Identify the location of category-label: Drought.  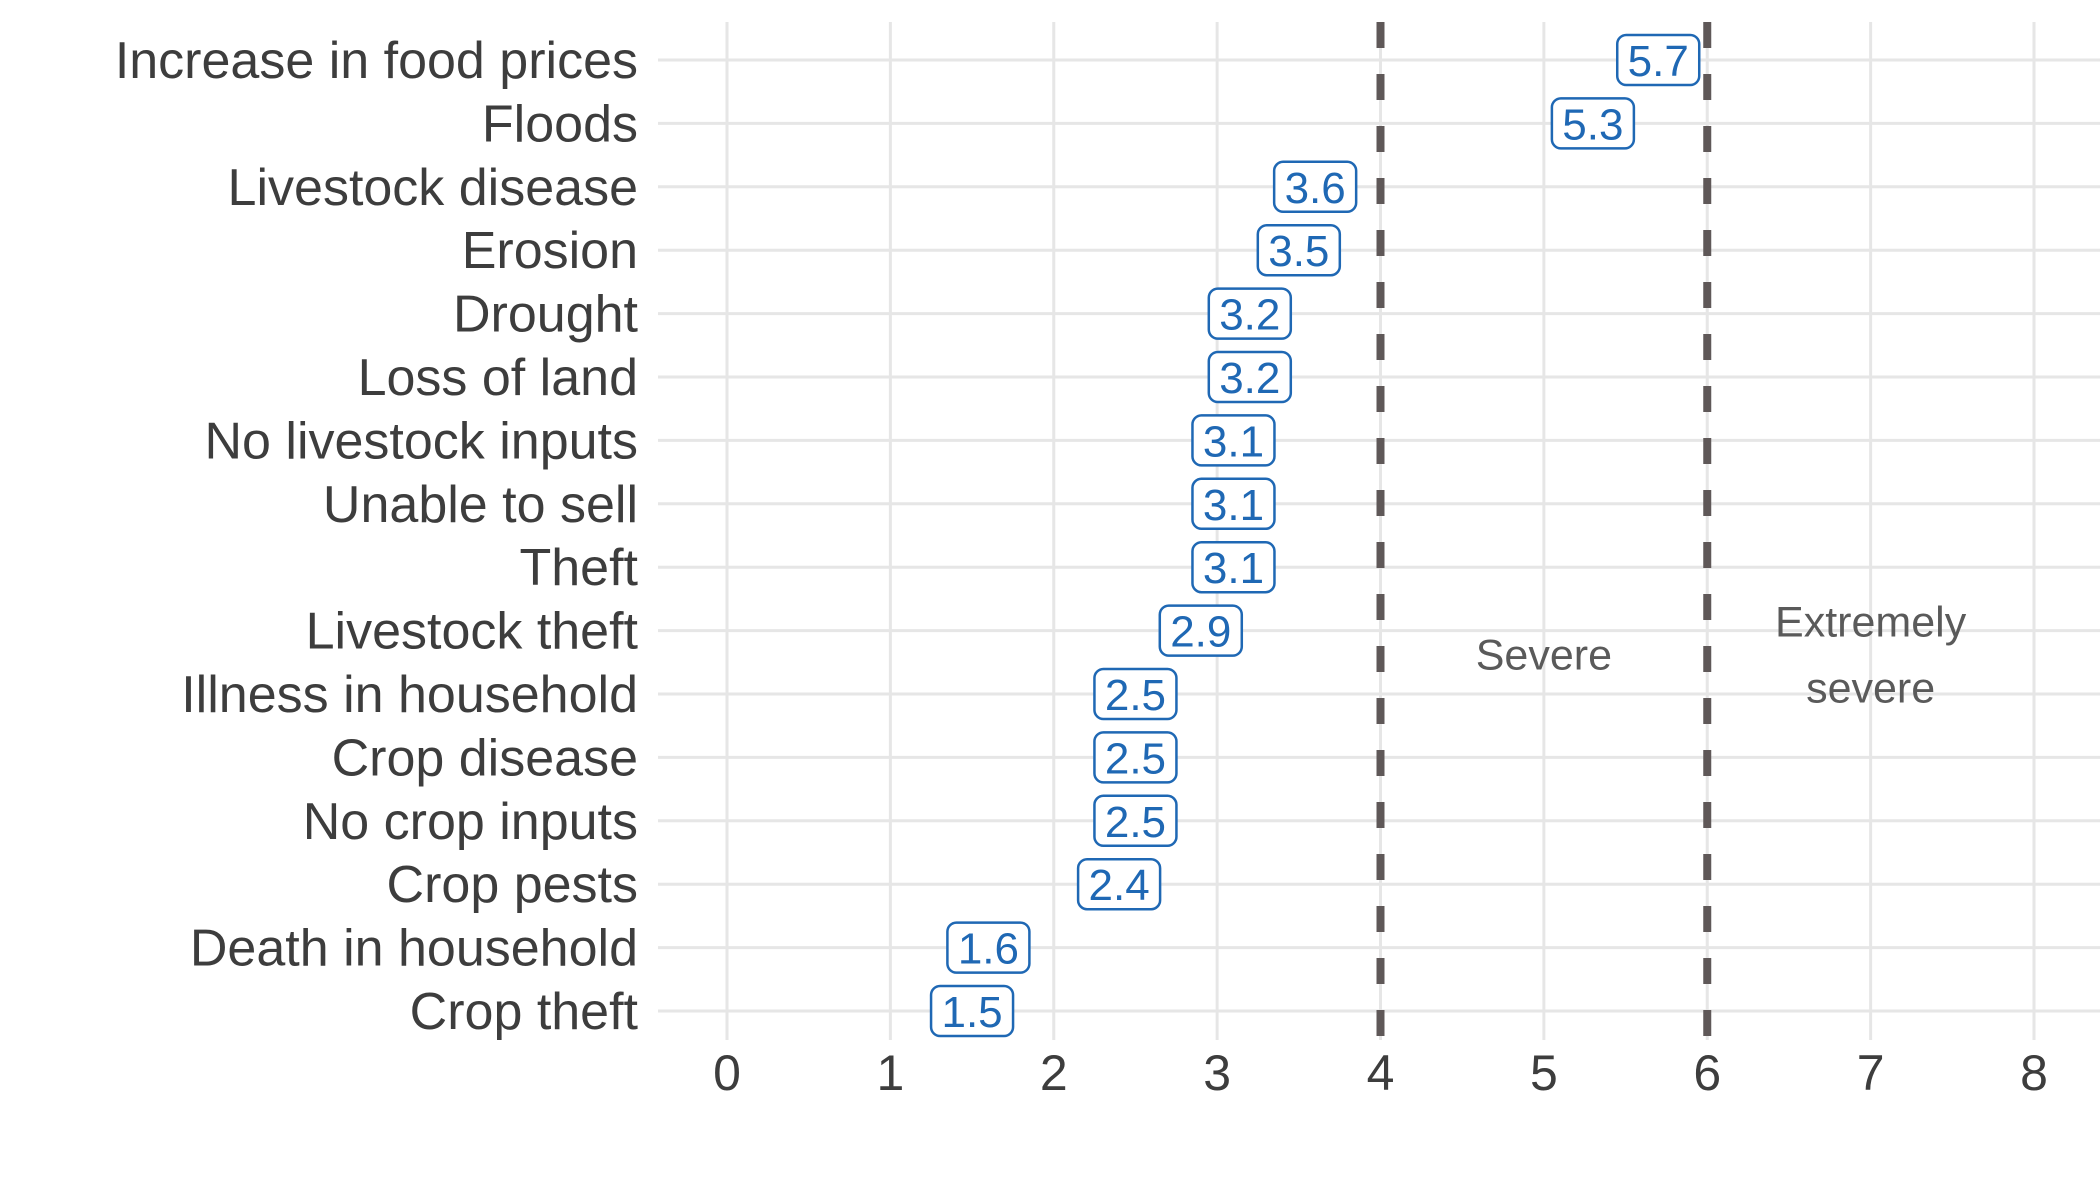
(546, 315).